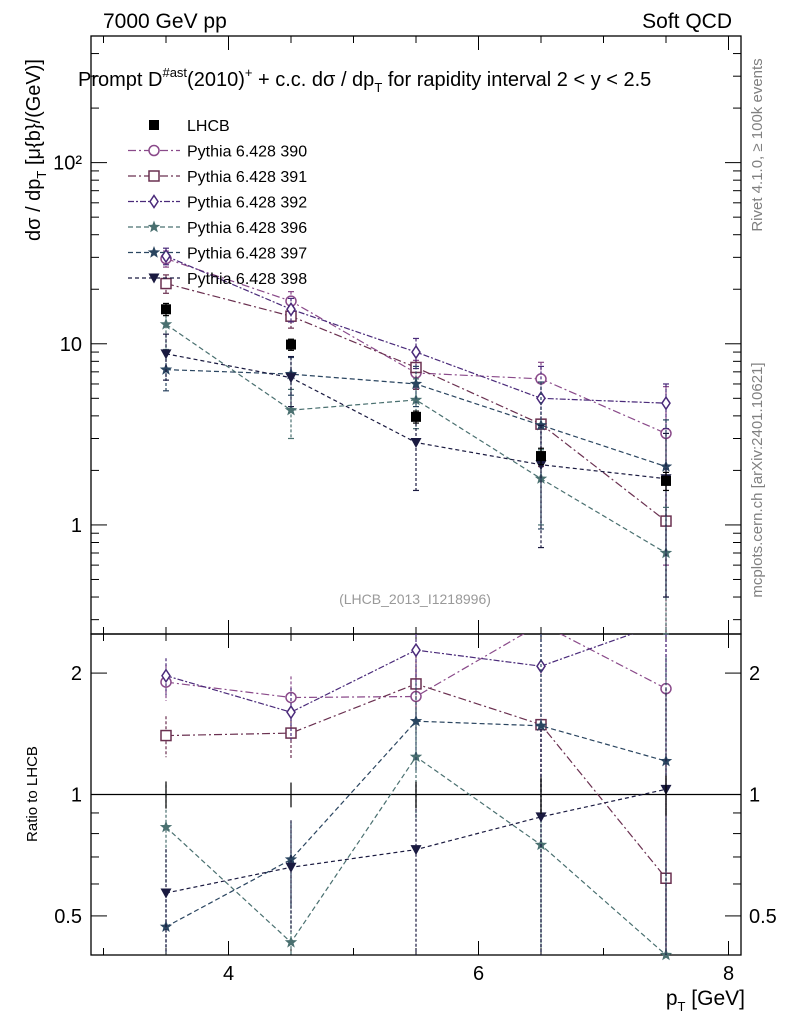  I want to click on side-text-bottom-group: mcplots.cern.ch [arXiv:2401.10621], so click(757, 479).